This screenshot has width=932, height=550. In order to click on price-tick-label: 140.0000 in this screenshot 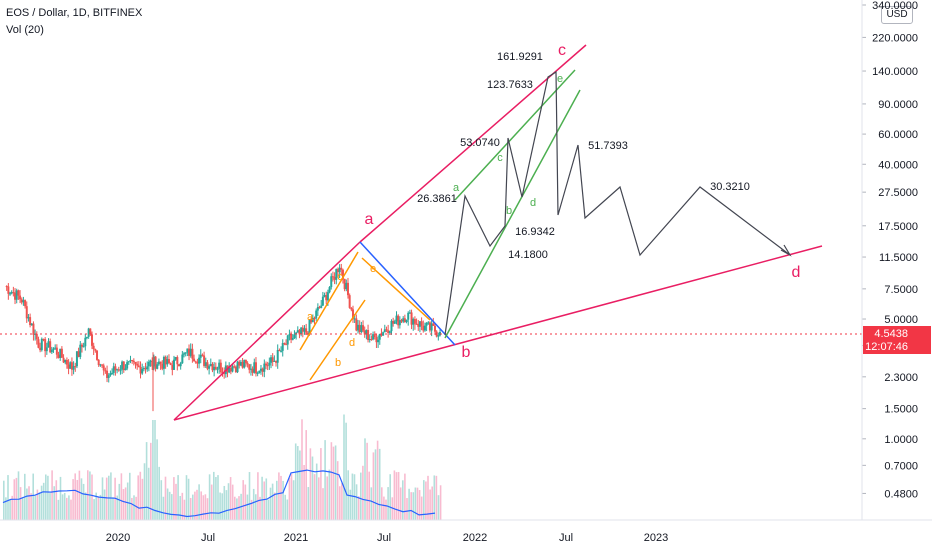, I will do `click(895, 72)`.